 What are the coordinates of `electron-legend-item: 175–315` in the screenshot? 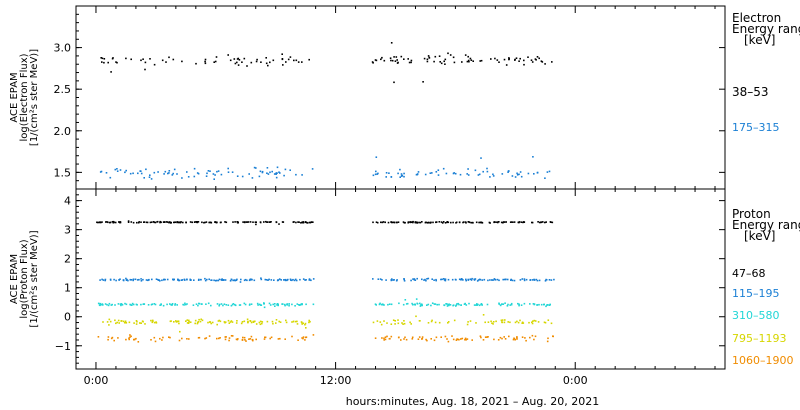 It's located at (756, 127).